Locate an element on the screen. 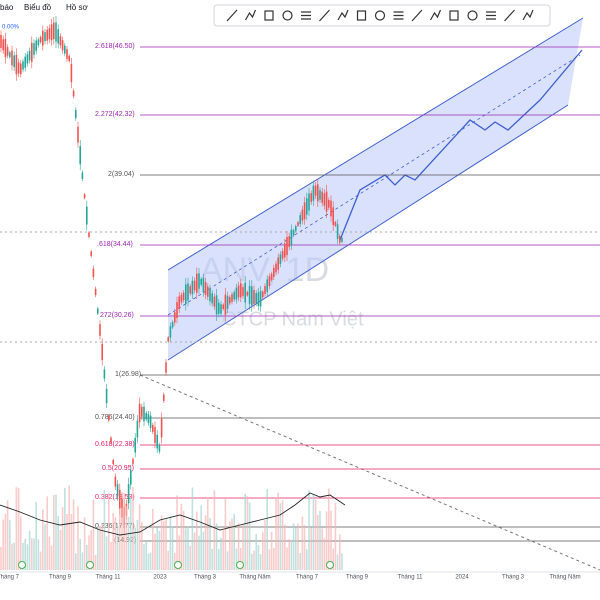  menu-item: báo is located at coordinates (7, 7).